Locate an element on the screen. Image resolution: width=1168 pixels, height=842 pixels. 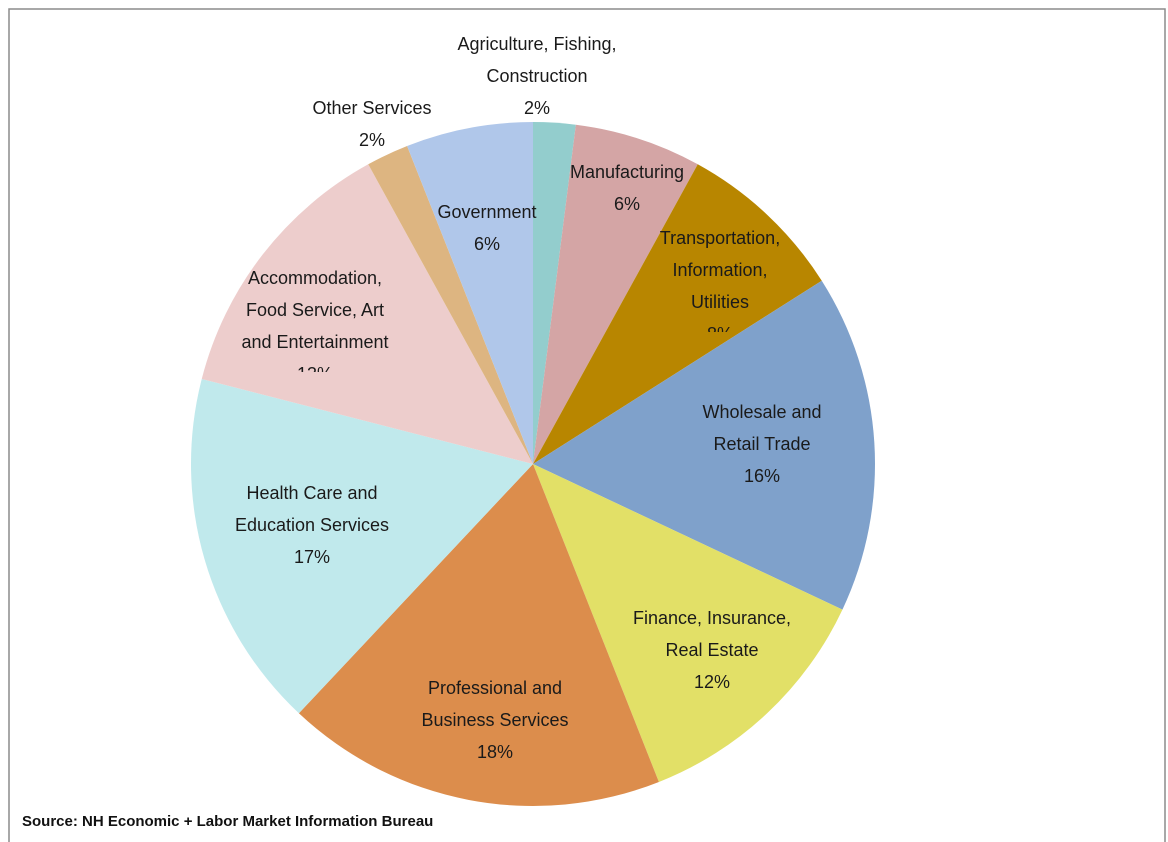
label-box: Other Services 2% is located at coordinates (372, 124).